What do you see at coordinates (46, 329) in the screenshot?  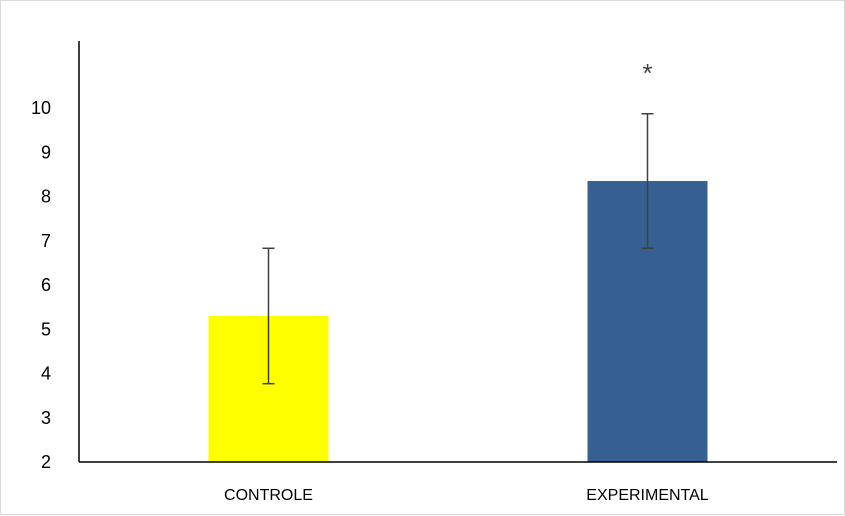 I see `y-tick-label: 5` at bounding box center [46, 329].